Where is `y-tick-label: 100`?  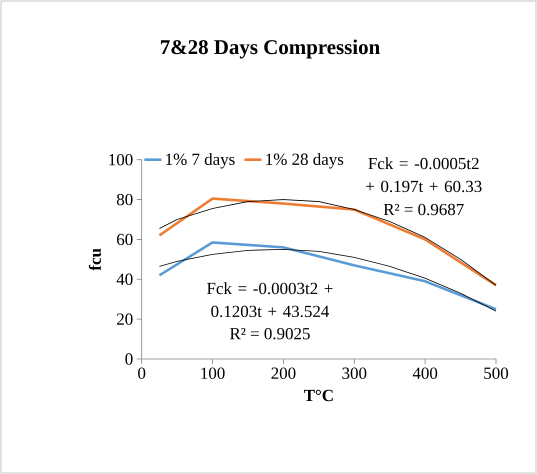
y-tick-label: 100 is located at coordinates (121, 160).